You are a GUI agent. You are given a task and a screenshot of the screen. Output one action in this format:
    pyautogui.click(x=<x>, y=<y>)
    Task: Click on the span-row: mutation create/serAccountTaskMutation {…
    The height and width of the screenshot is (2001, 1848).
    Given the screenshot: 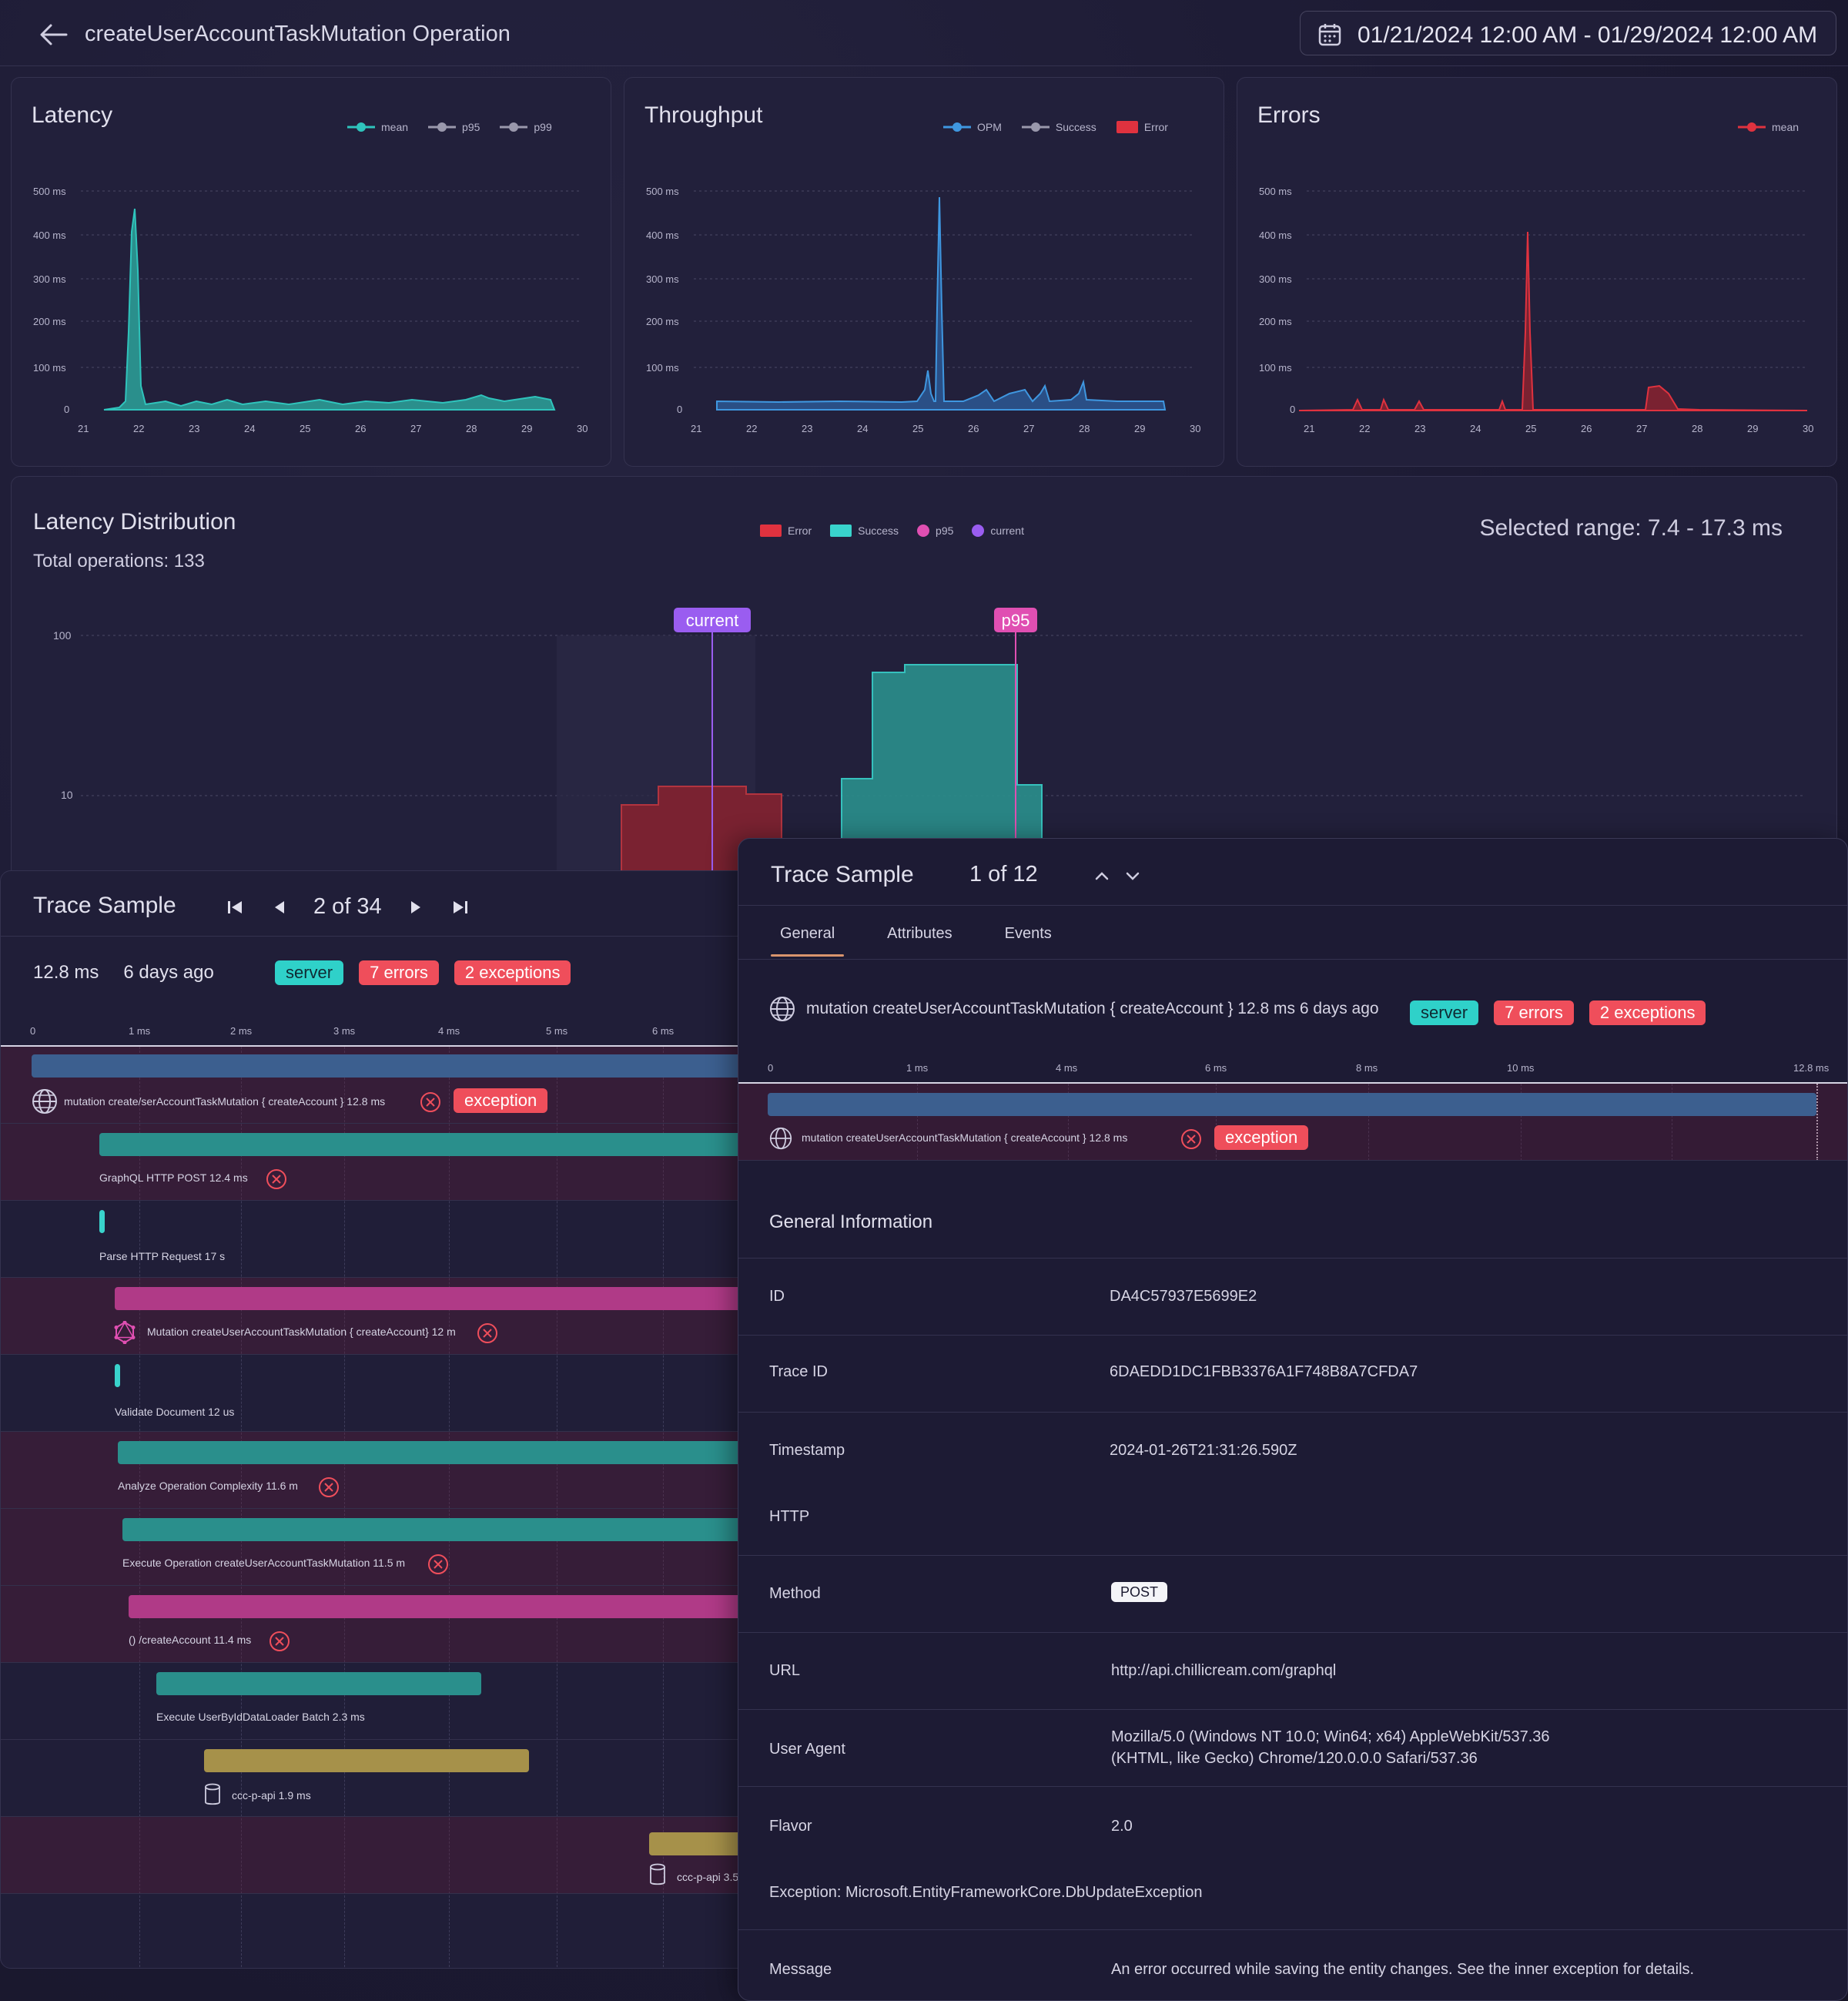 What is the action you would take?
    pyautogui.click(x=377, y=1085)
    